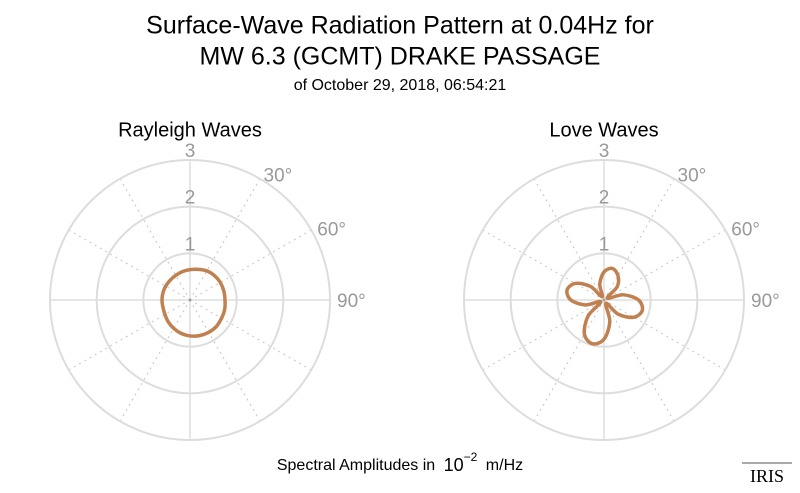 This screenshot has width=800, height=493. Describe the element at coordinates (400, 85) in the screenshot. I see `subtitle: of October 29, 2018, 06:54:21` at that location.